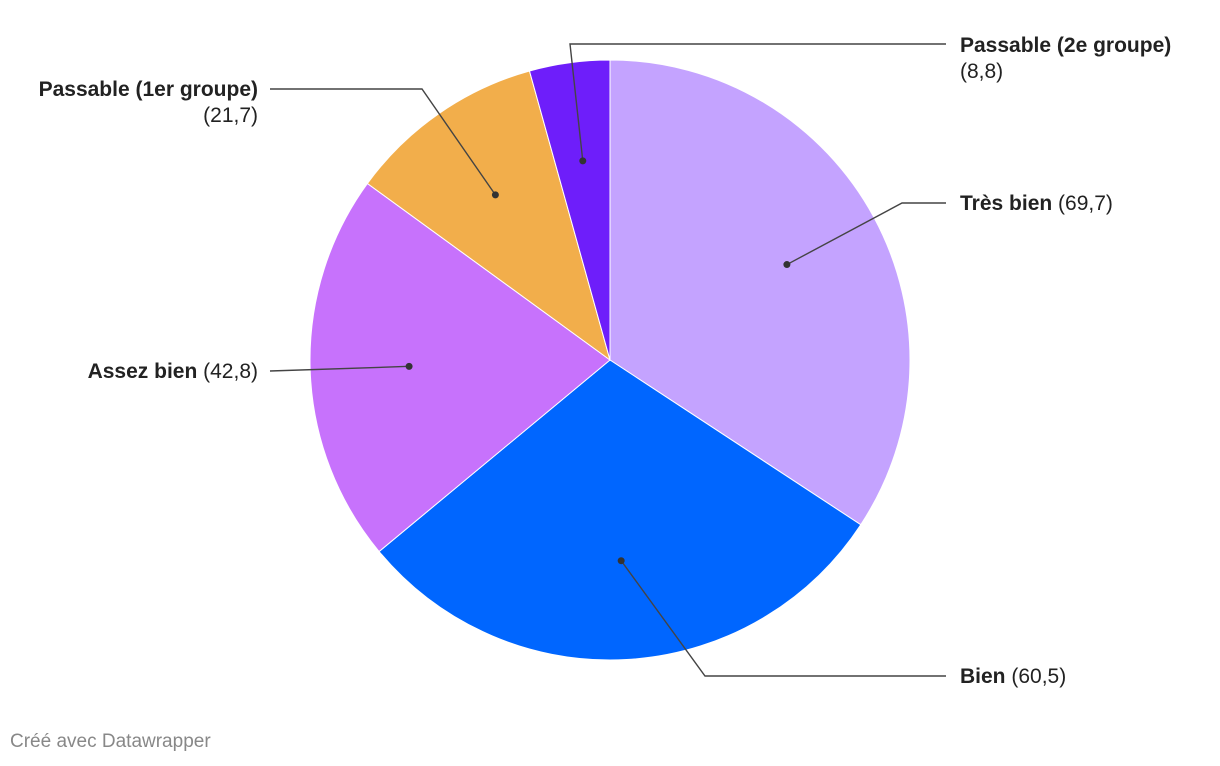 Image resolution: width=1220 pixels, height=766 pixels. I want to click on slice-value-label: (42,8), so click(227, 371).